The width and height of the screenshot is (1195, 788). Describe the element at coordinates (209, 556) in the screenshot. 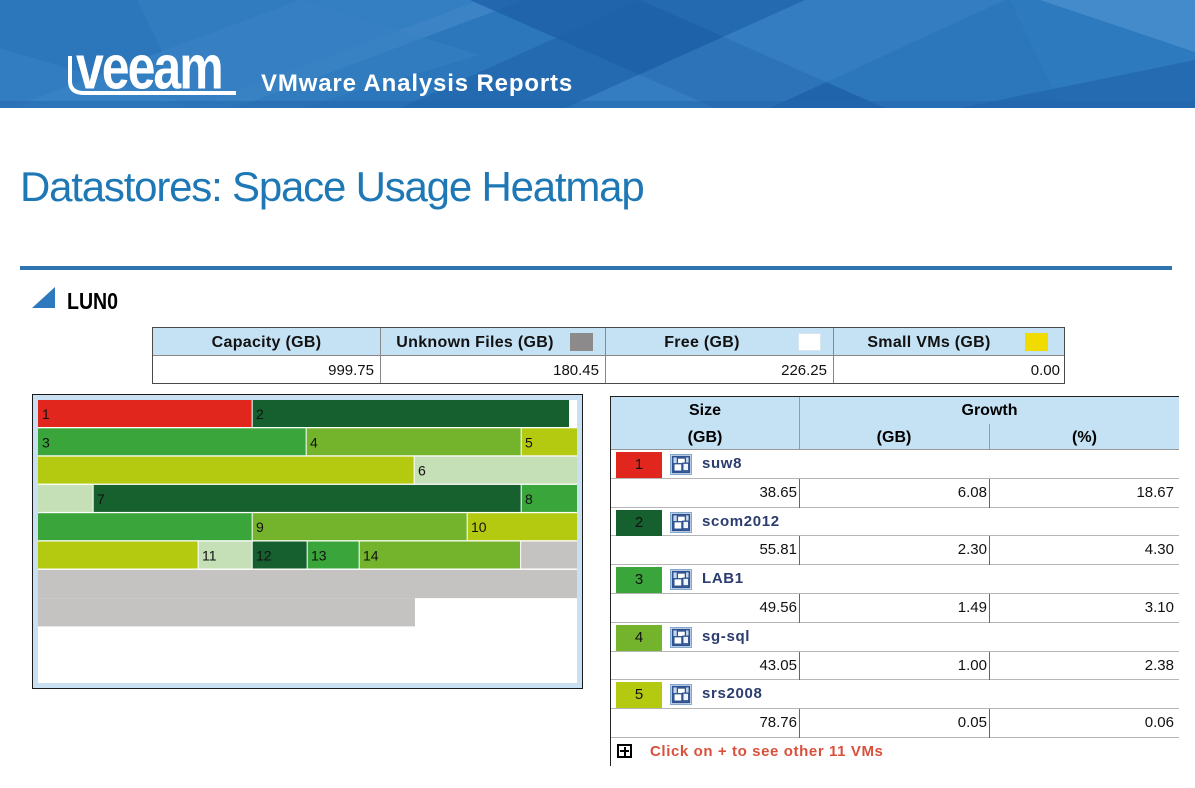

I see `svg-text: 11` at that location.